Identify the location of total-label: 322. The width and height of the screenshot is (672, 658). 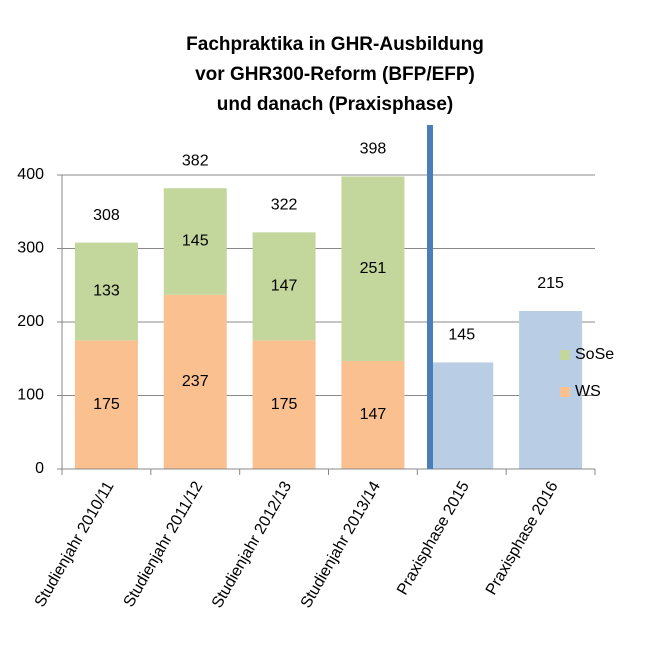
(284, 205).